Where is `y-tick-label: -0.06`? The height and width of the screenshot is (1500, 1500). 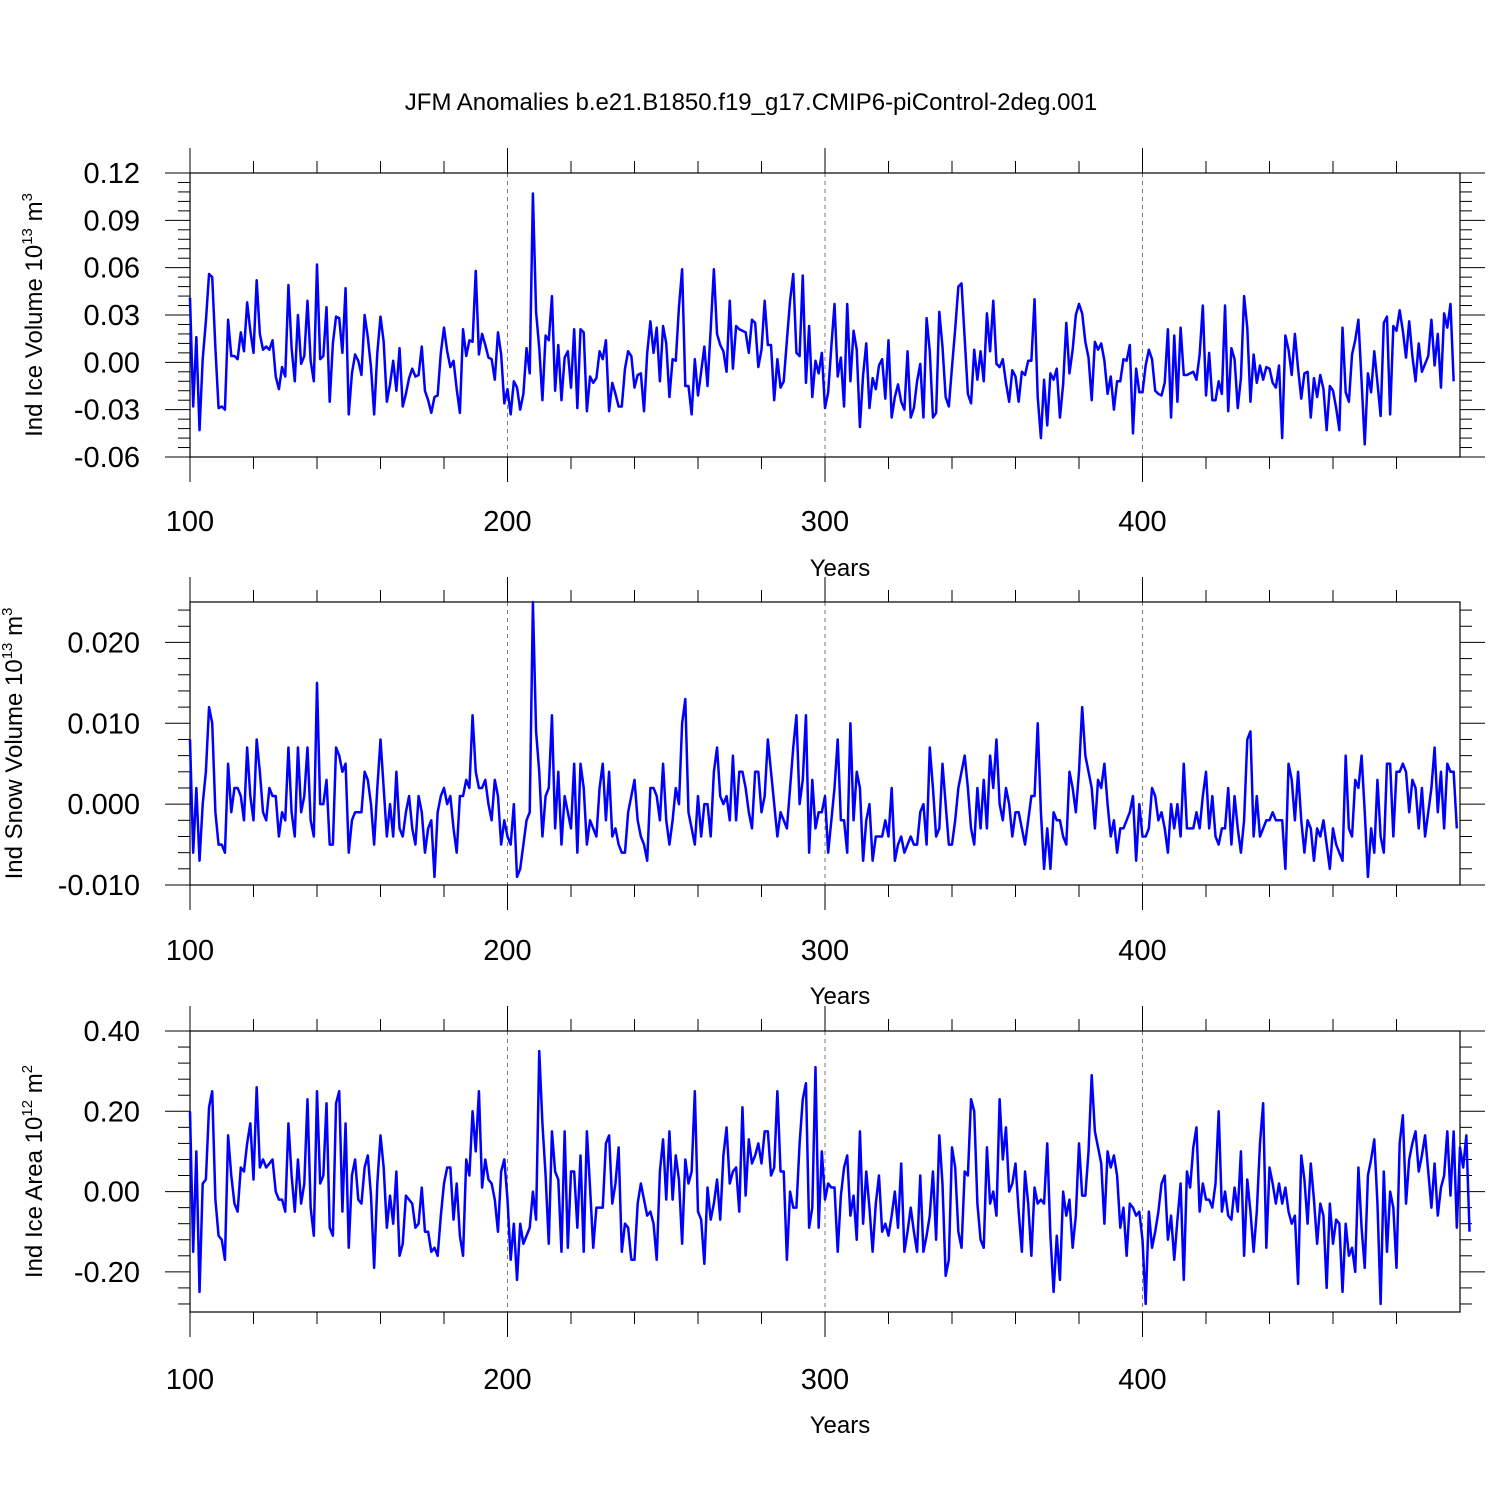 y-tick-label: -0.06 is located at coordinates (107, 458).